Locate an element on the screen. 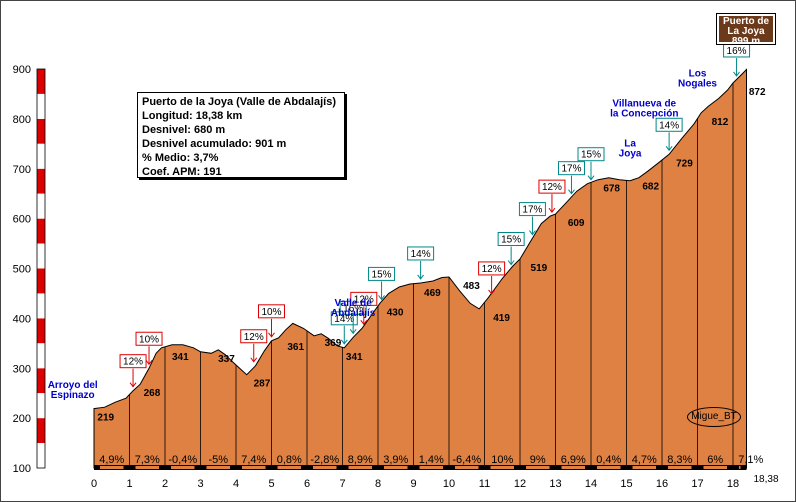 Image resolution: width=796 pixels, height=502 pixels. x-tick-label: 12 is located at coordinates (520, 484).